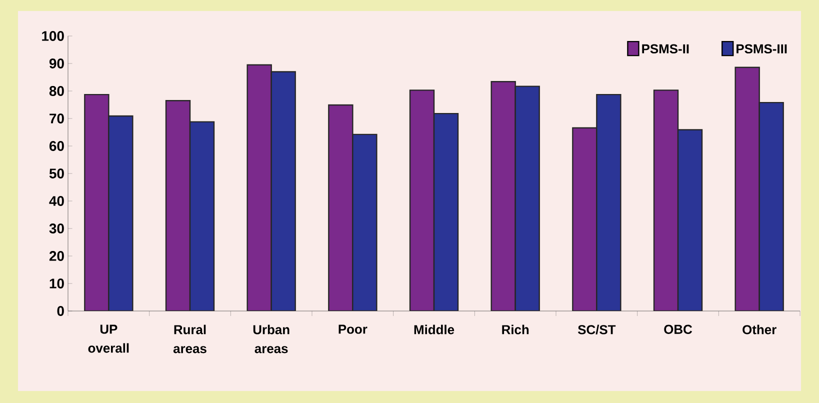 Image resolution: width=819 pixels, height=403 pixels. I want to click on x-tick-label: Rich, so click(515, 329).